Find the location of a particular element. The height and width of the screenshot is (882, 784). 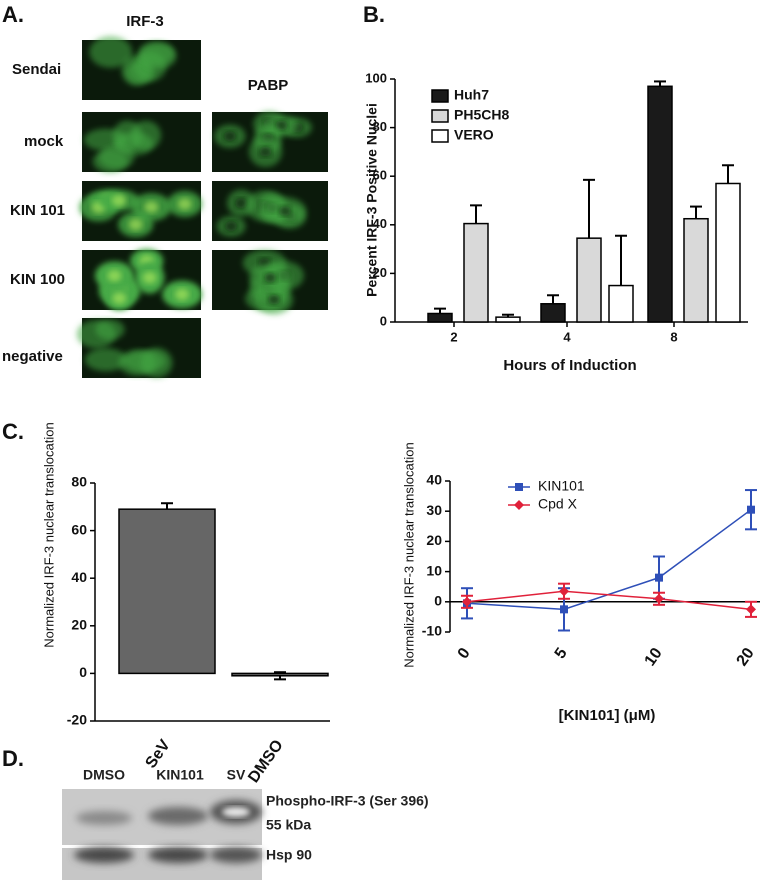

row-label: negative is located at coordinates (32, 356).